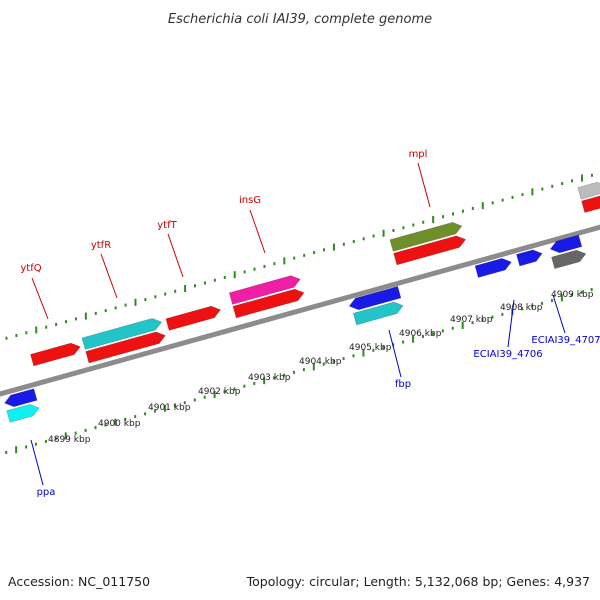 The image size is (600, 600). I want to click on tick-label: 4905 kbp, so click(370, 348).